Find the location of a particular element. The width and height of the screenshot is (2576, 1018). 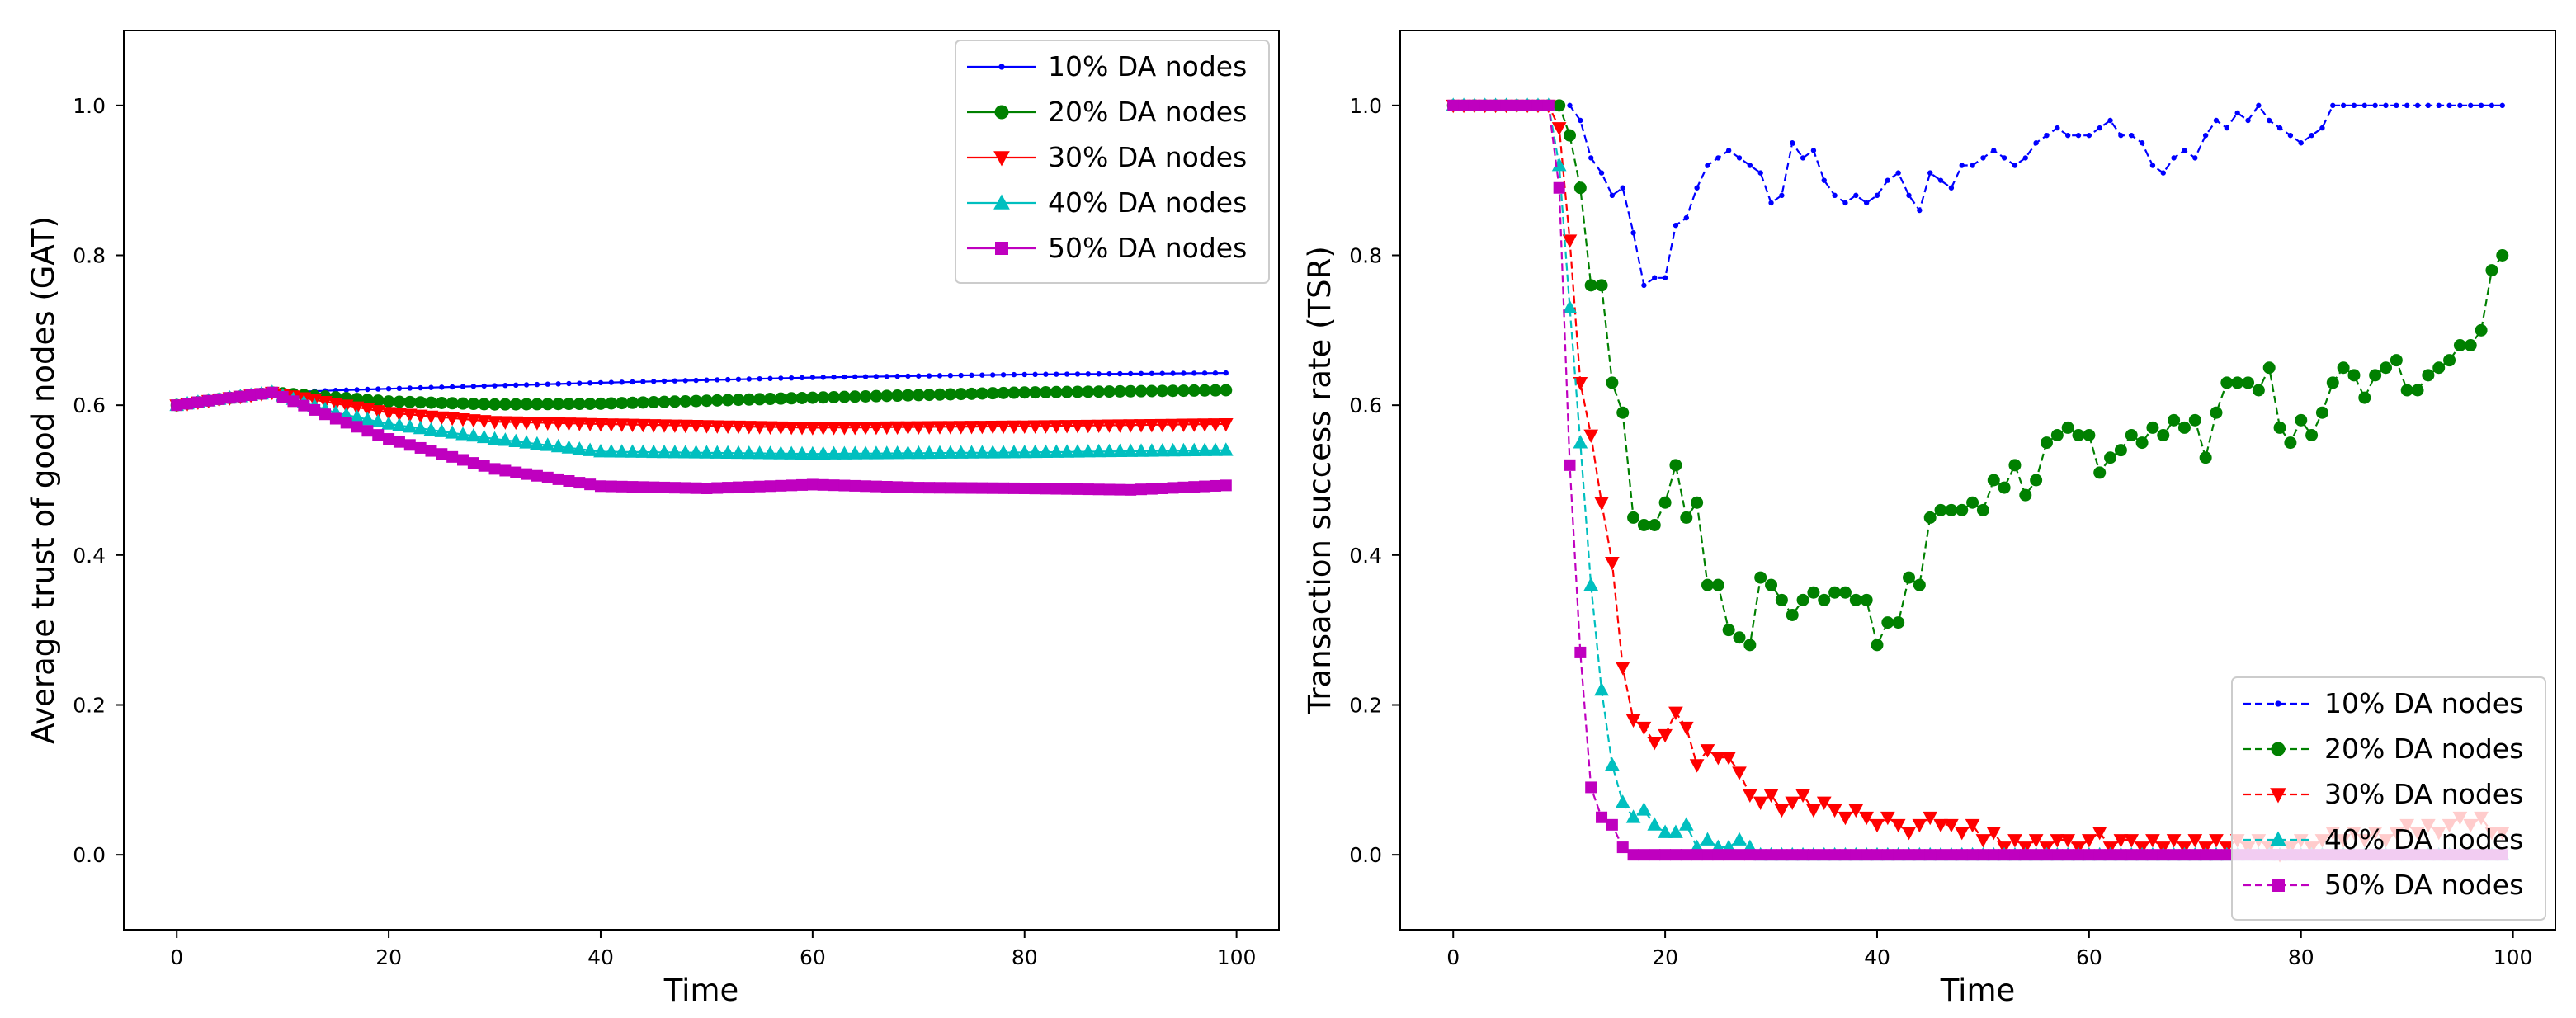

gat-legend-entry-40pct-da-nodes: 40% DA nodes is located at coordinates (1107, 202).